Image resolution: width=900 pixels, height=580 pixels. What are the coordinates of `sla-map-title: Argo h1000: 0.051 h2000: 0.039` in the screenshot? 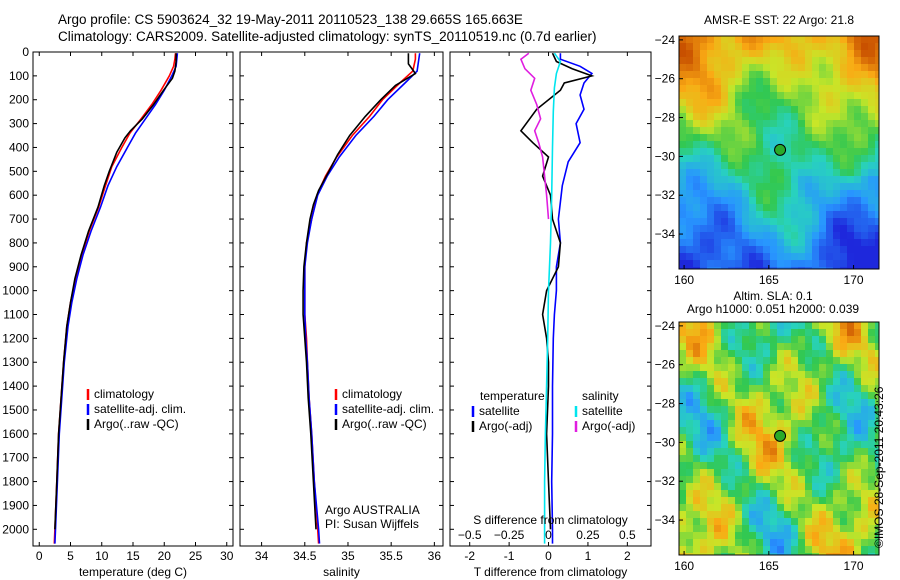 It's located at (773, 309).